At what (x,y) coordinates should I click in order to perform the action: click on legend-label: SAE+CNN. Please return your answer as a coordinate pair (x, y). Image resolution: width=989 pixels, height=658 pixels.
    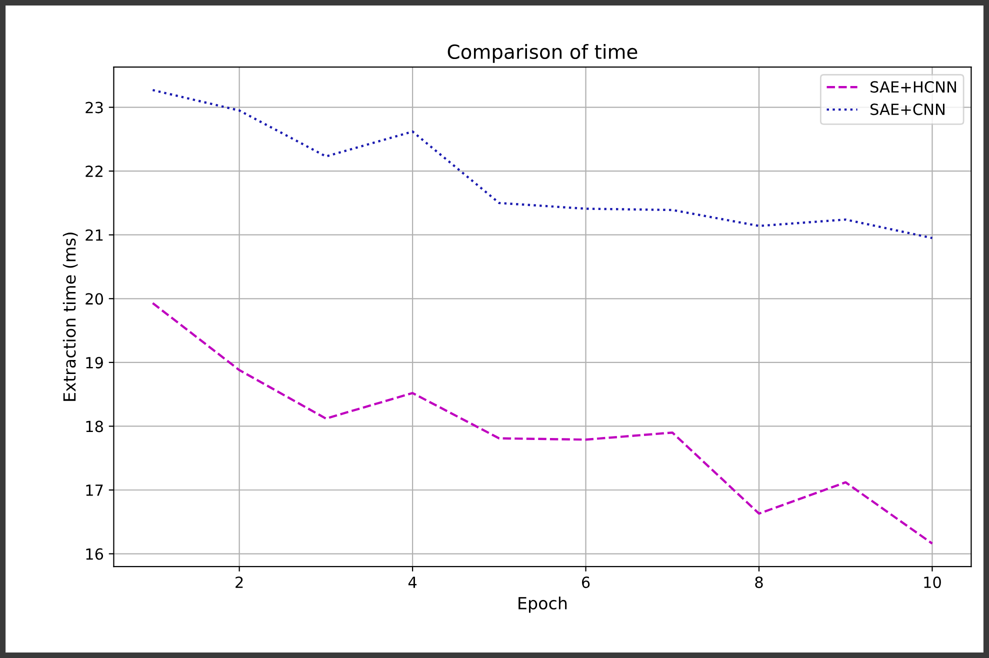
    Looking at the image, I should click on (907, 110).